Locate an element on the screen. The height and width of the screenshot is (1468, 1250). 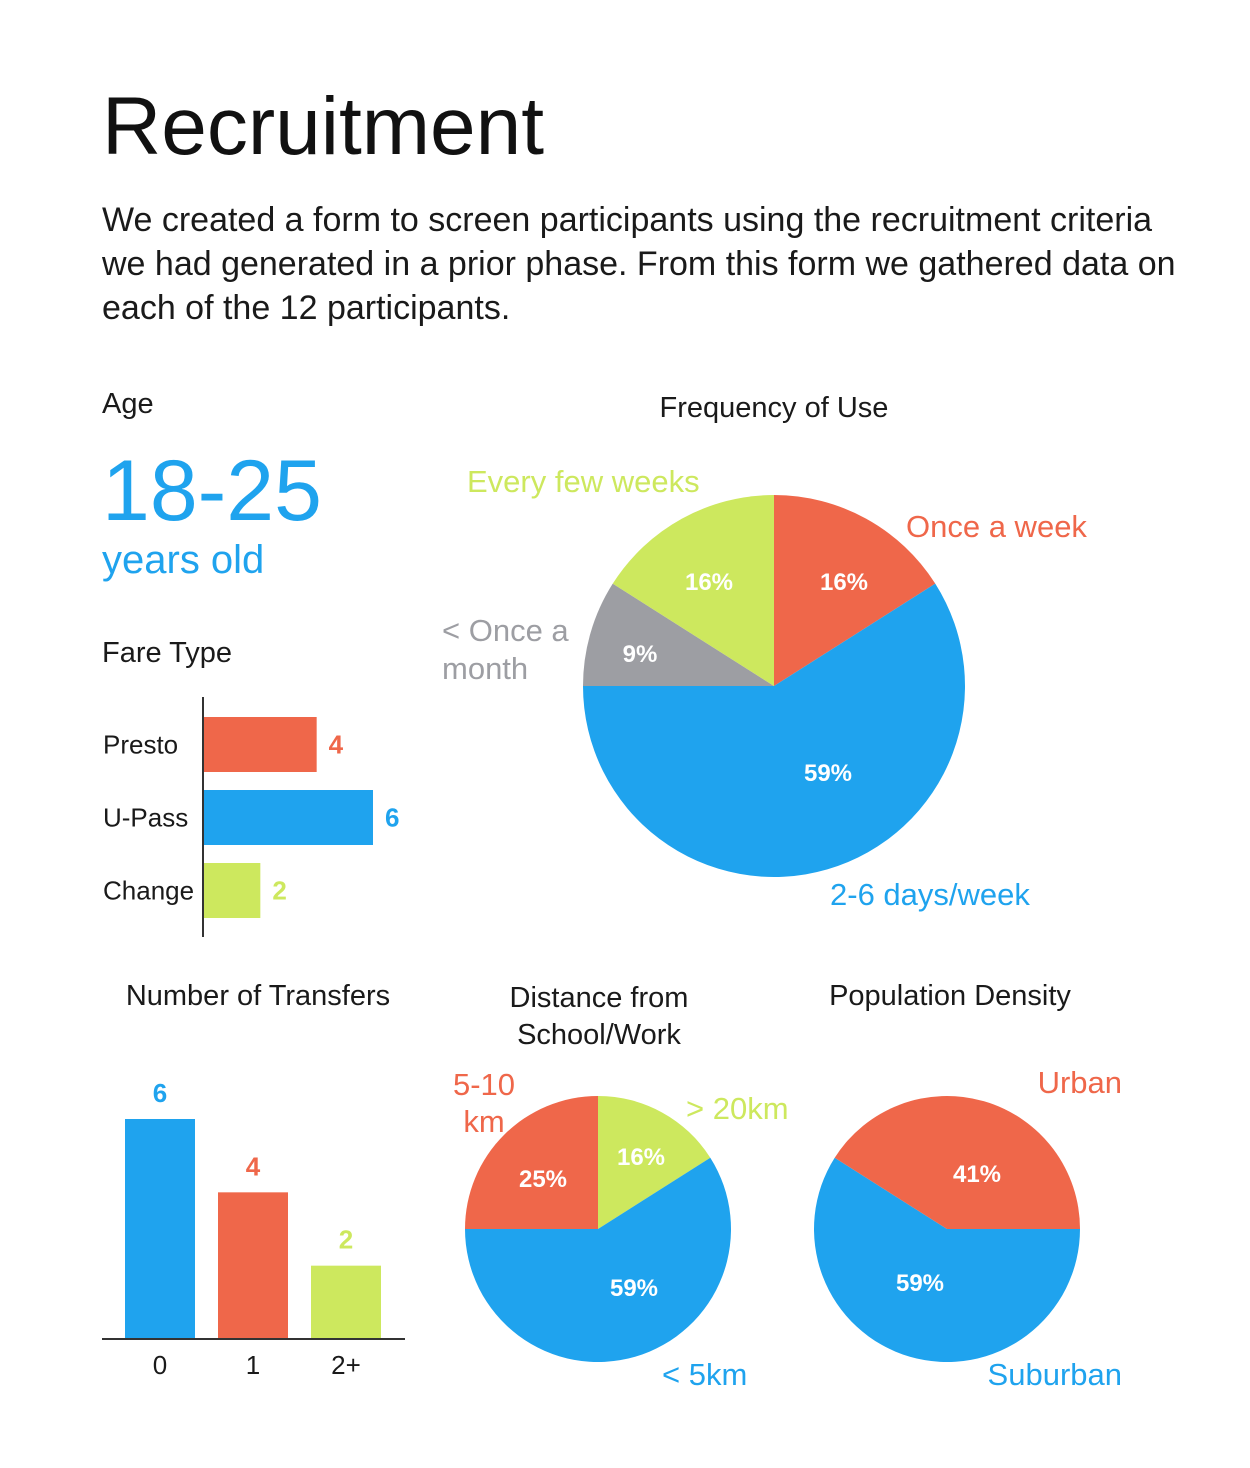
frequency-slice-once-a-month is located at coordinates (678, 634).